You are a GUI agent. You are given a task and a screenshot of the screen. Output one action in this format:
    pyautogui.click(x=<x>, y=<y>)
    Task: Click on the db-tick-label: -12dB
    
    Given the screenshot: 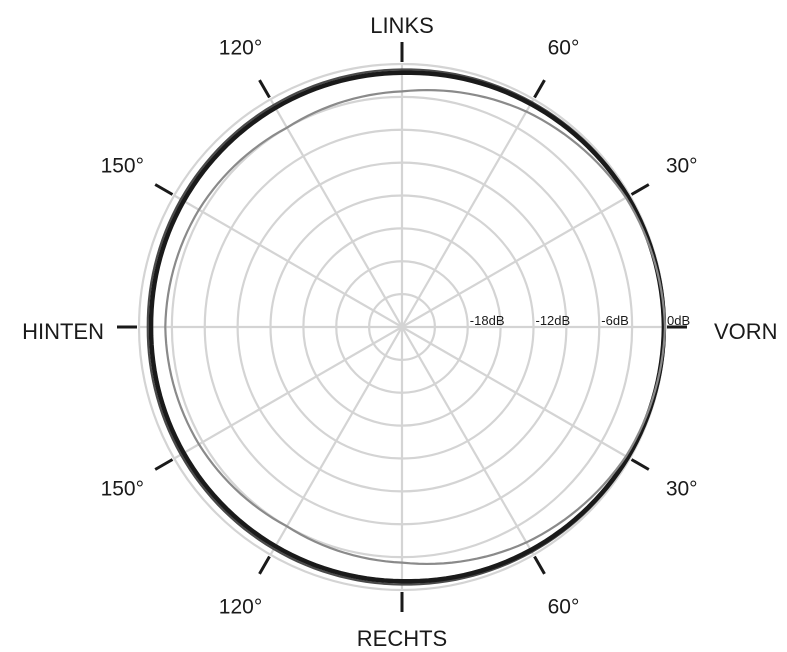 What is the action you would take?
    pyautogui.click(x=553, y=320)
    